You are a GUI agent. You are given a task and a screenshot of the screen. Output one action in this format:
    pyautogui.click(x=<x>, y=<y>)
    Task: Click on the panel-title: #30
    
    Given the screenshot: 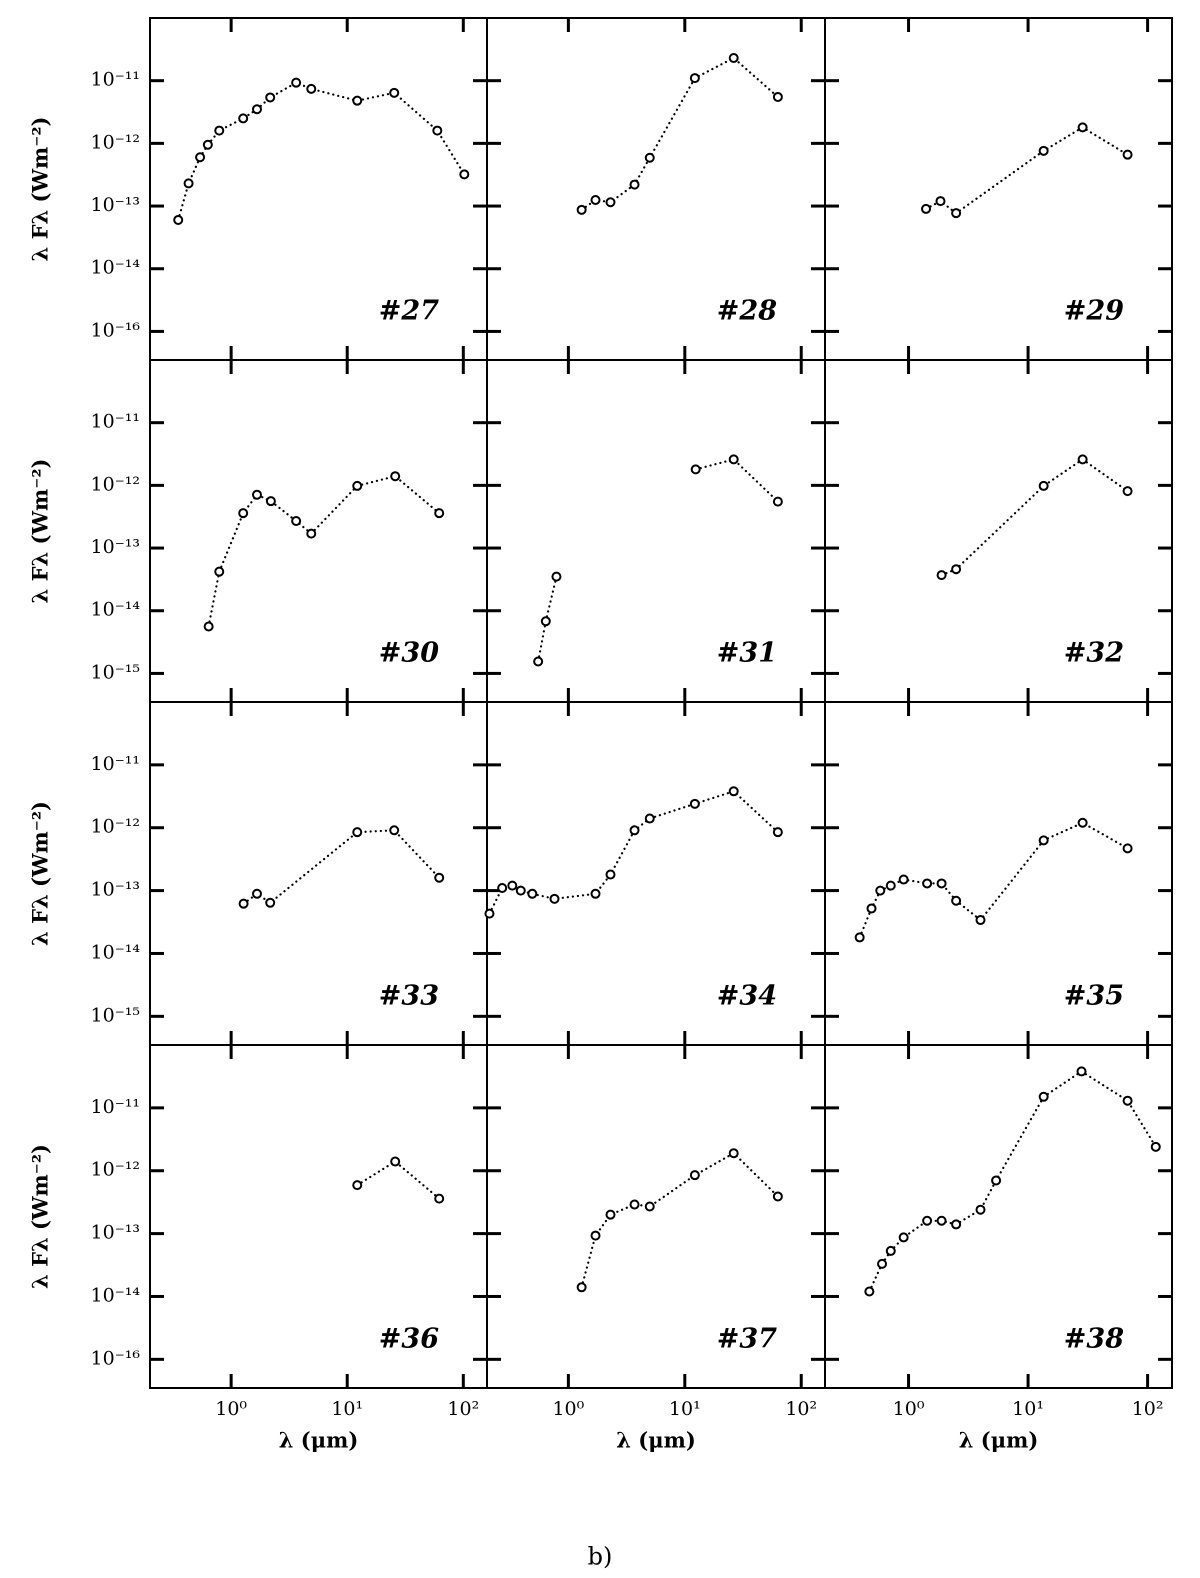 What is the action you would take?
    pyautogui.click(x=409, y=653)
    